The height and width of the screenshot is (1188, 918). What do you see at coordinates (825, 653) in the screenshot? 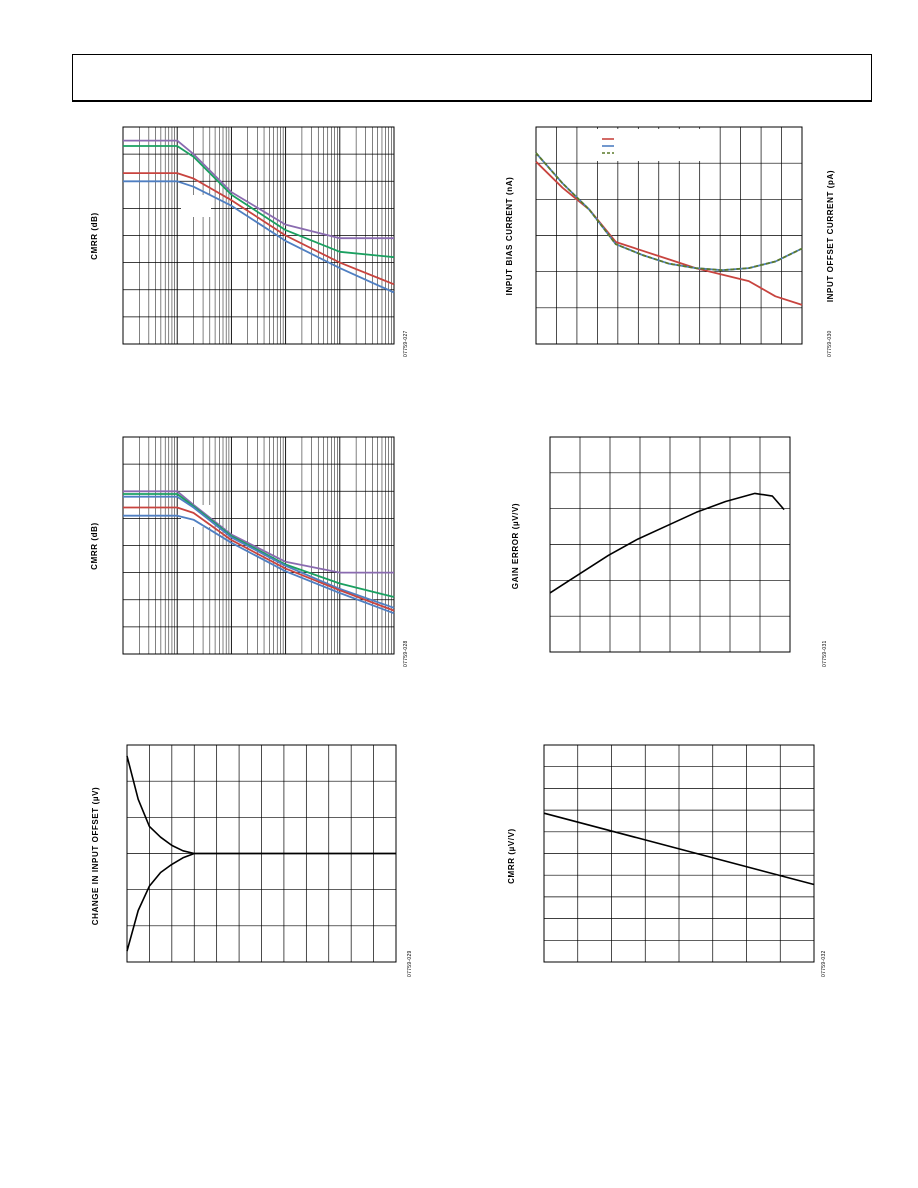
I see `figure-id: 07759-031` at bounding box center [825, 653].